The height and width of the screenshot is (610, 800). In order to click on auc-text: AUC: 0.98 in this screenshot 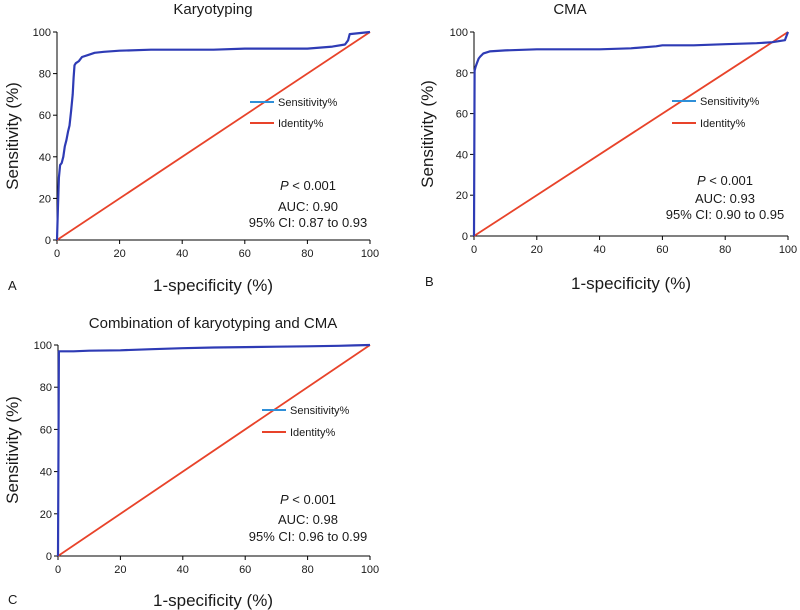, I will do `click(308, 519)`.